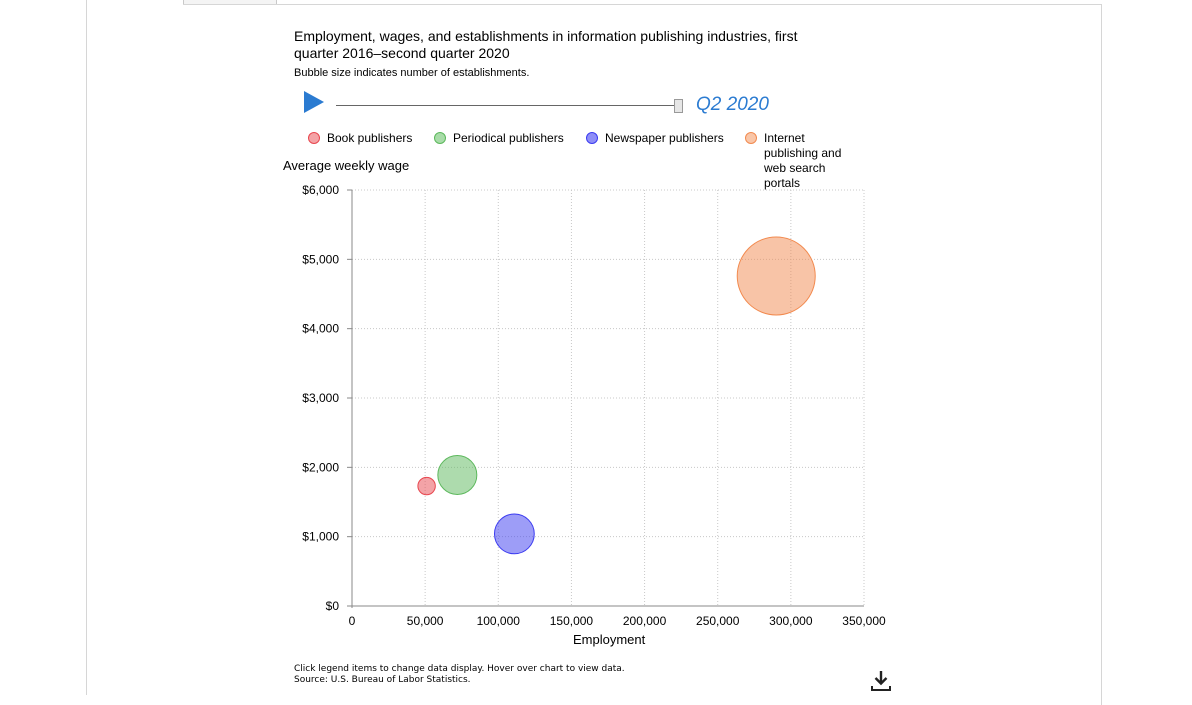 The image size is (1192, 705). I want to click on x-tick-label: 50,000, so click(425, 621).